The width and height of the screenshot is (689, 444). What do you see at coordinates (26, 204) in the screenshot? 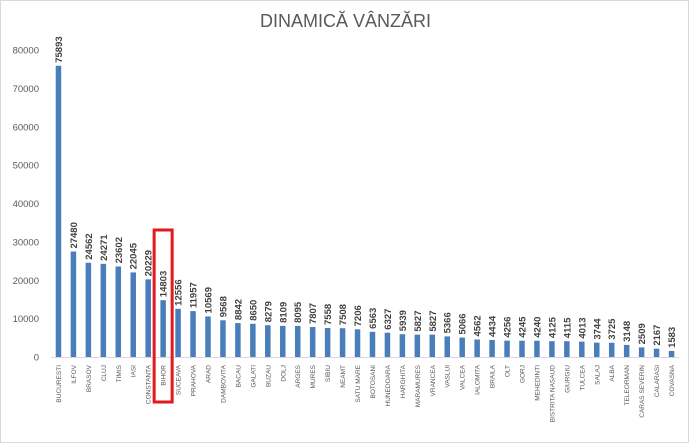
I see `y-tick-label: 40000` at bounding box center [26, 204].